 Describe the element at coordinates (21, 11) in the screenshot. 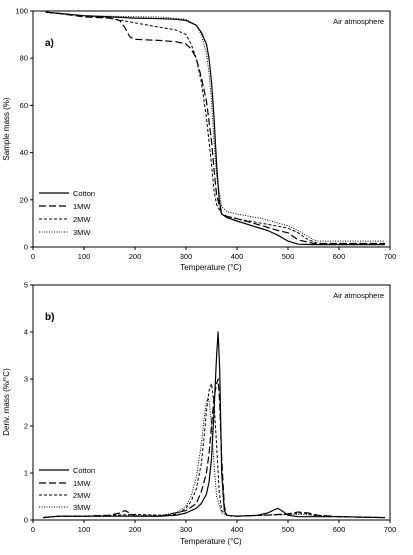

I see `panel-a-y-tick-label: 100` at that location.